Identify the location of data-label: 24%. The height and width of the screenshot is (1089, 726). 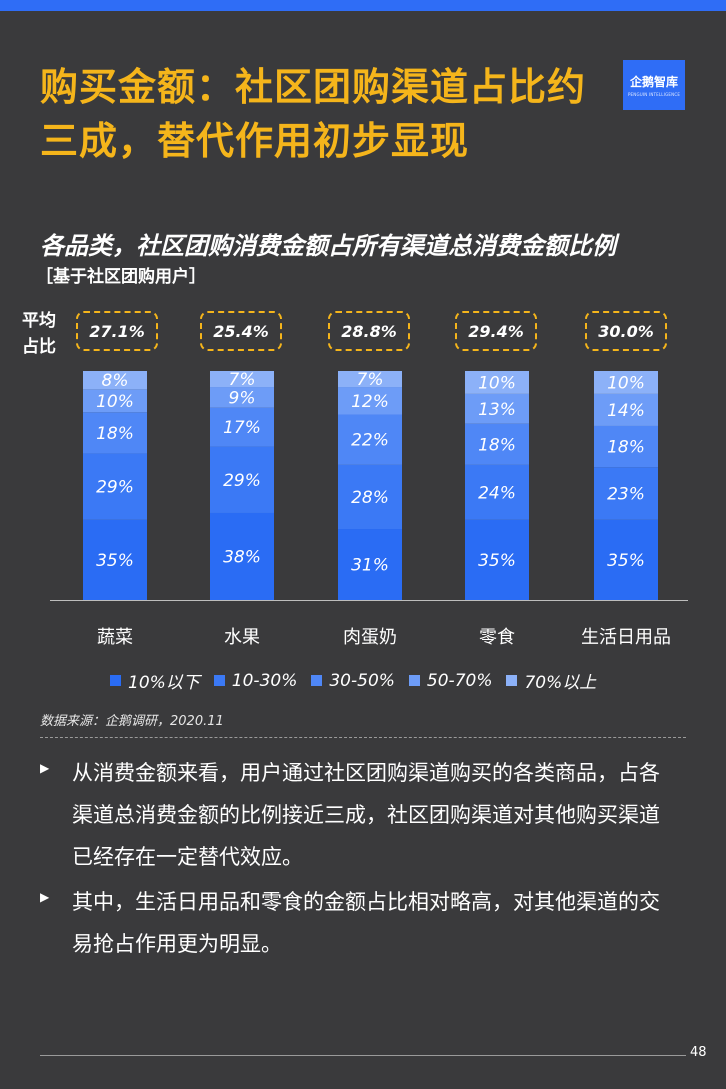
(497, 493).